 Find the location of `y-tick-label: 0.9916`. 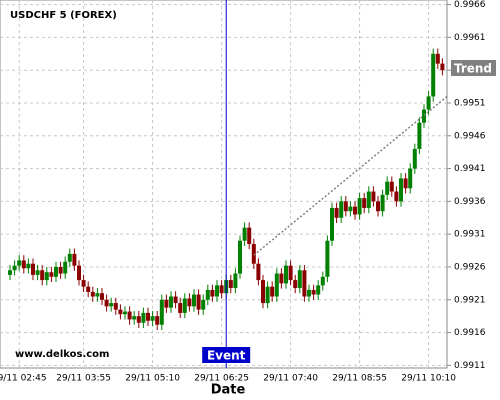

y-tick-label: 0.9916 is located at coordinates (470, 333).